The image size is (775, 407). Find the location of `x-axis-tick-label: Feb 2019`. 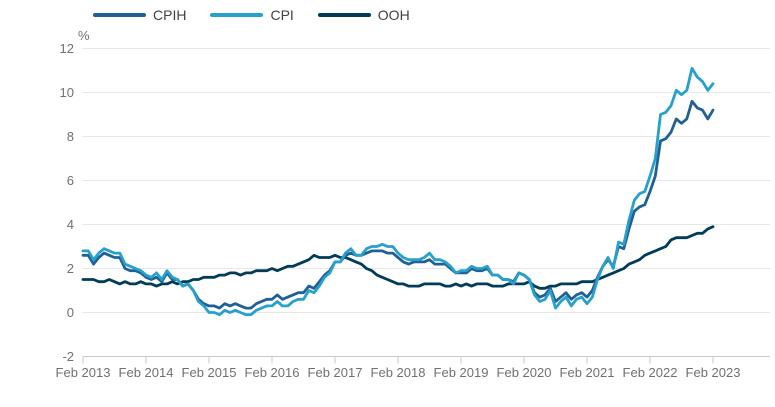

x-axis-tick-label: Feb 2019 is located at coordinates (461, 372).